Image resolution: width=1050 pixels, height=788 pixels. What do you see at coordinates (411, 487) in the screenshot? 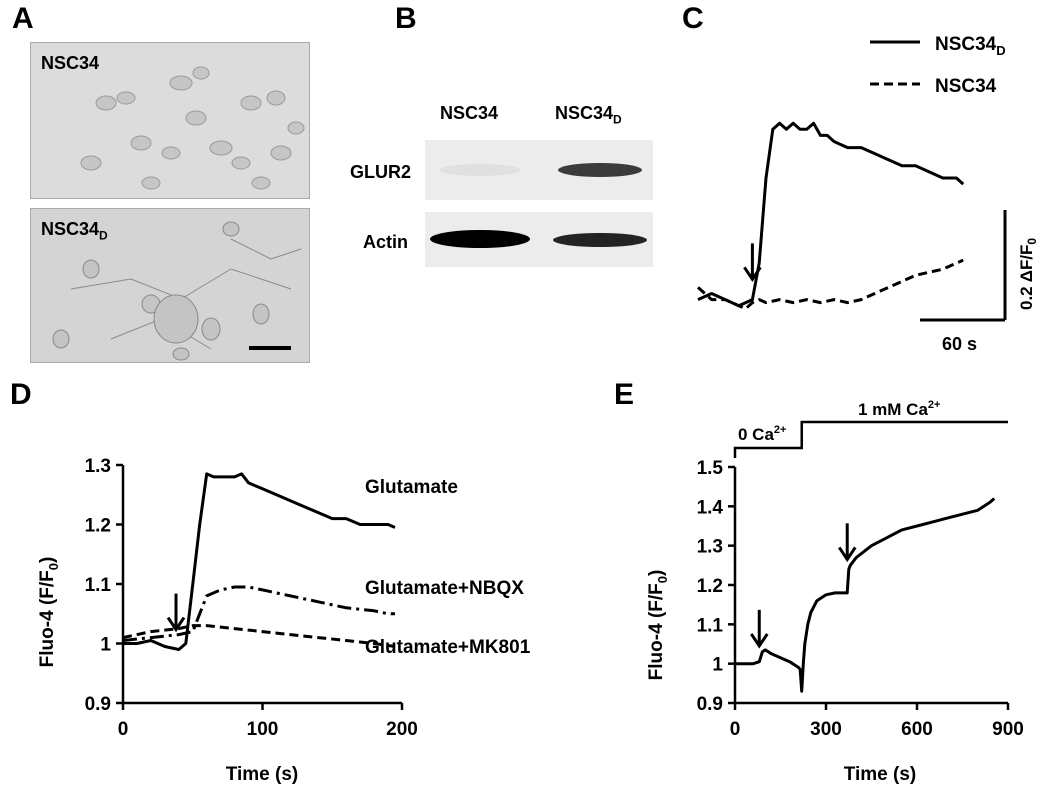
I see `series-label-glutamate: Glutamate` at bounding box center [411, 487].